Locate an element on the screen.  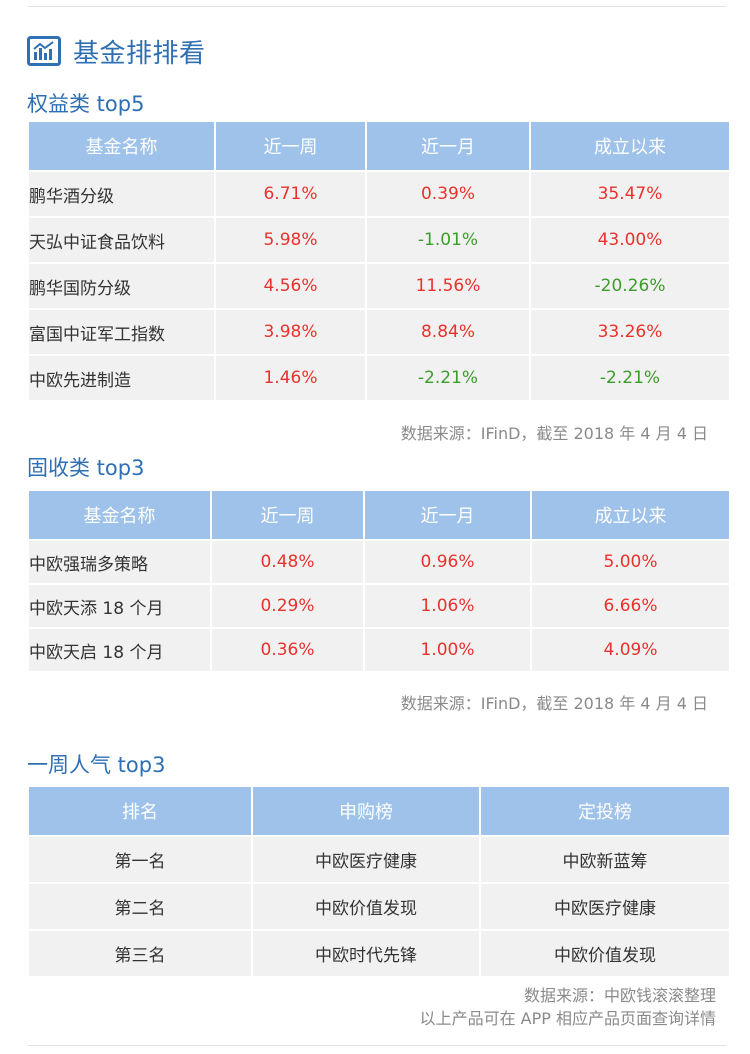
rank-label: 第二名 is located at coordinates (140, 906).